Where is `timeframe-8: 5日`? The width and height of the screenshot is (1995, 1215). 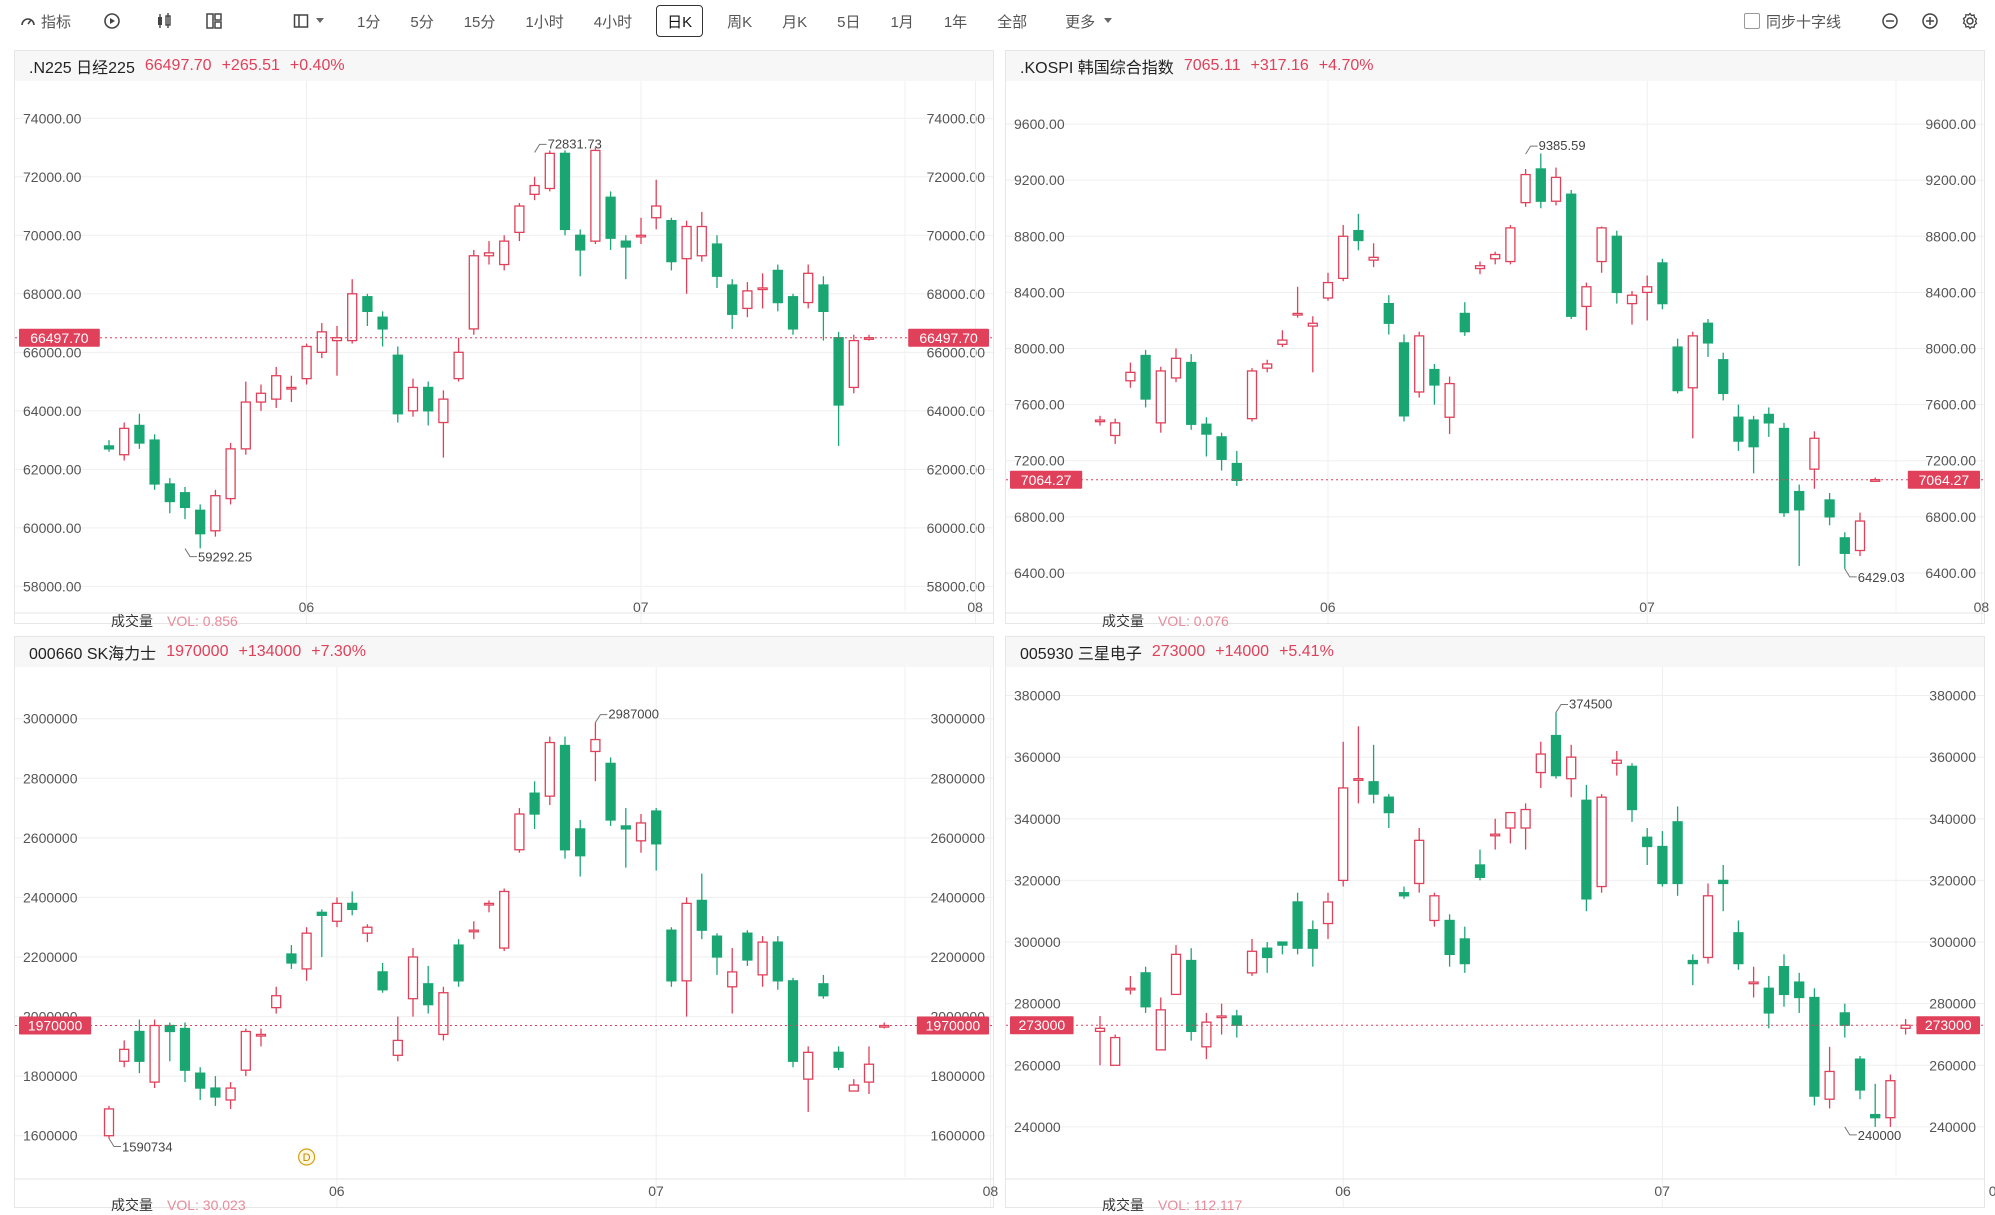 timeframe-8: 5日 is located at coordinates (849, 22).